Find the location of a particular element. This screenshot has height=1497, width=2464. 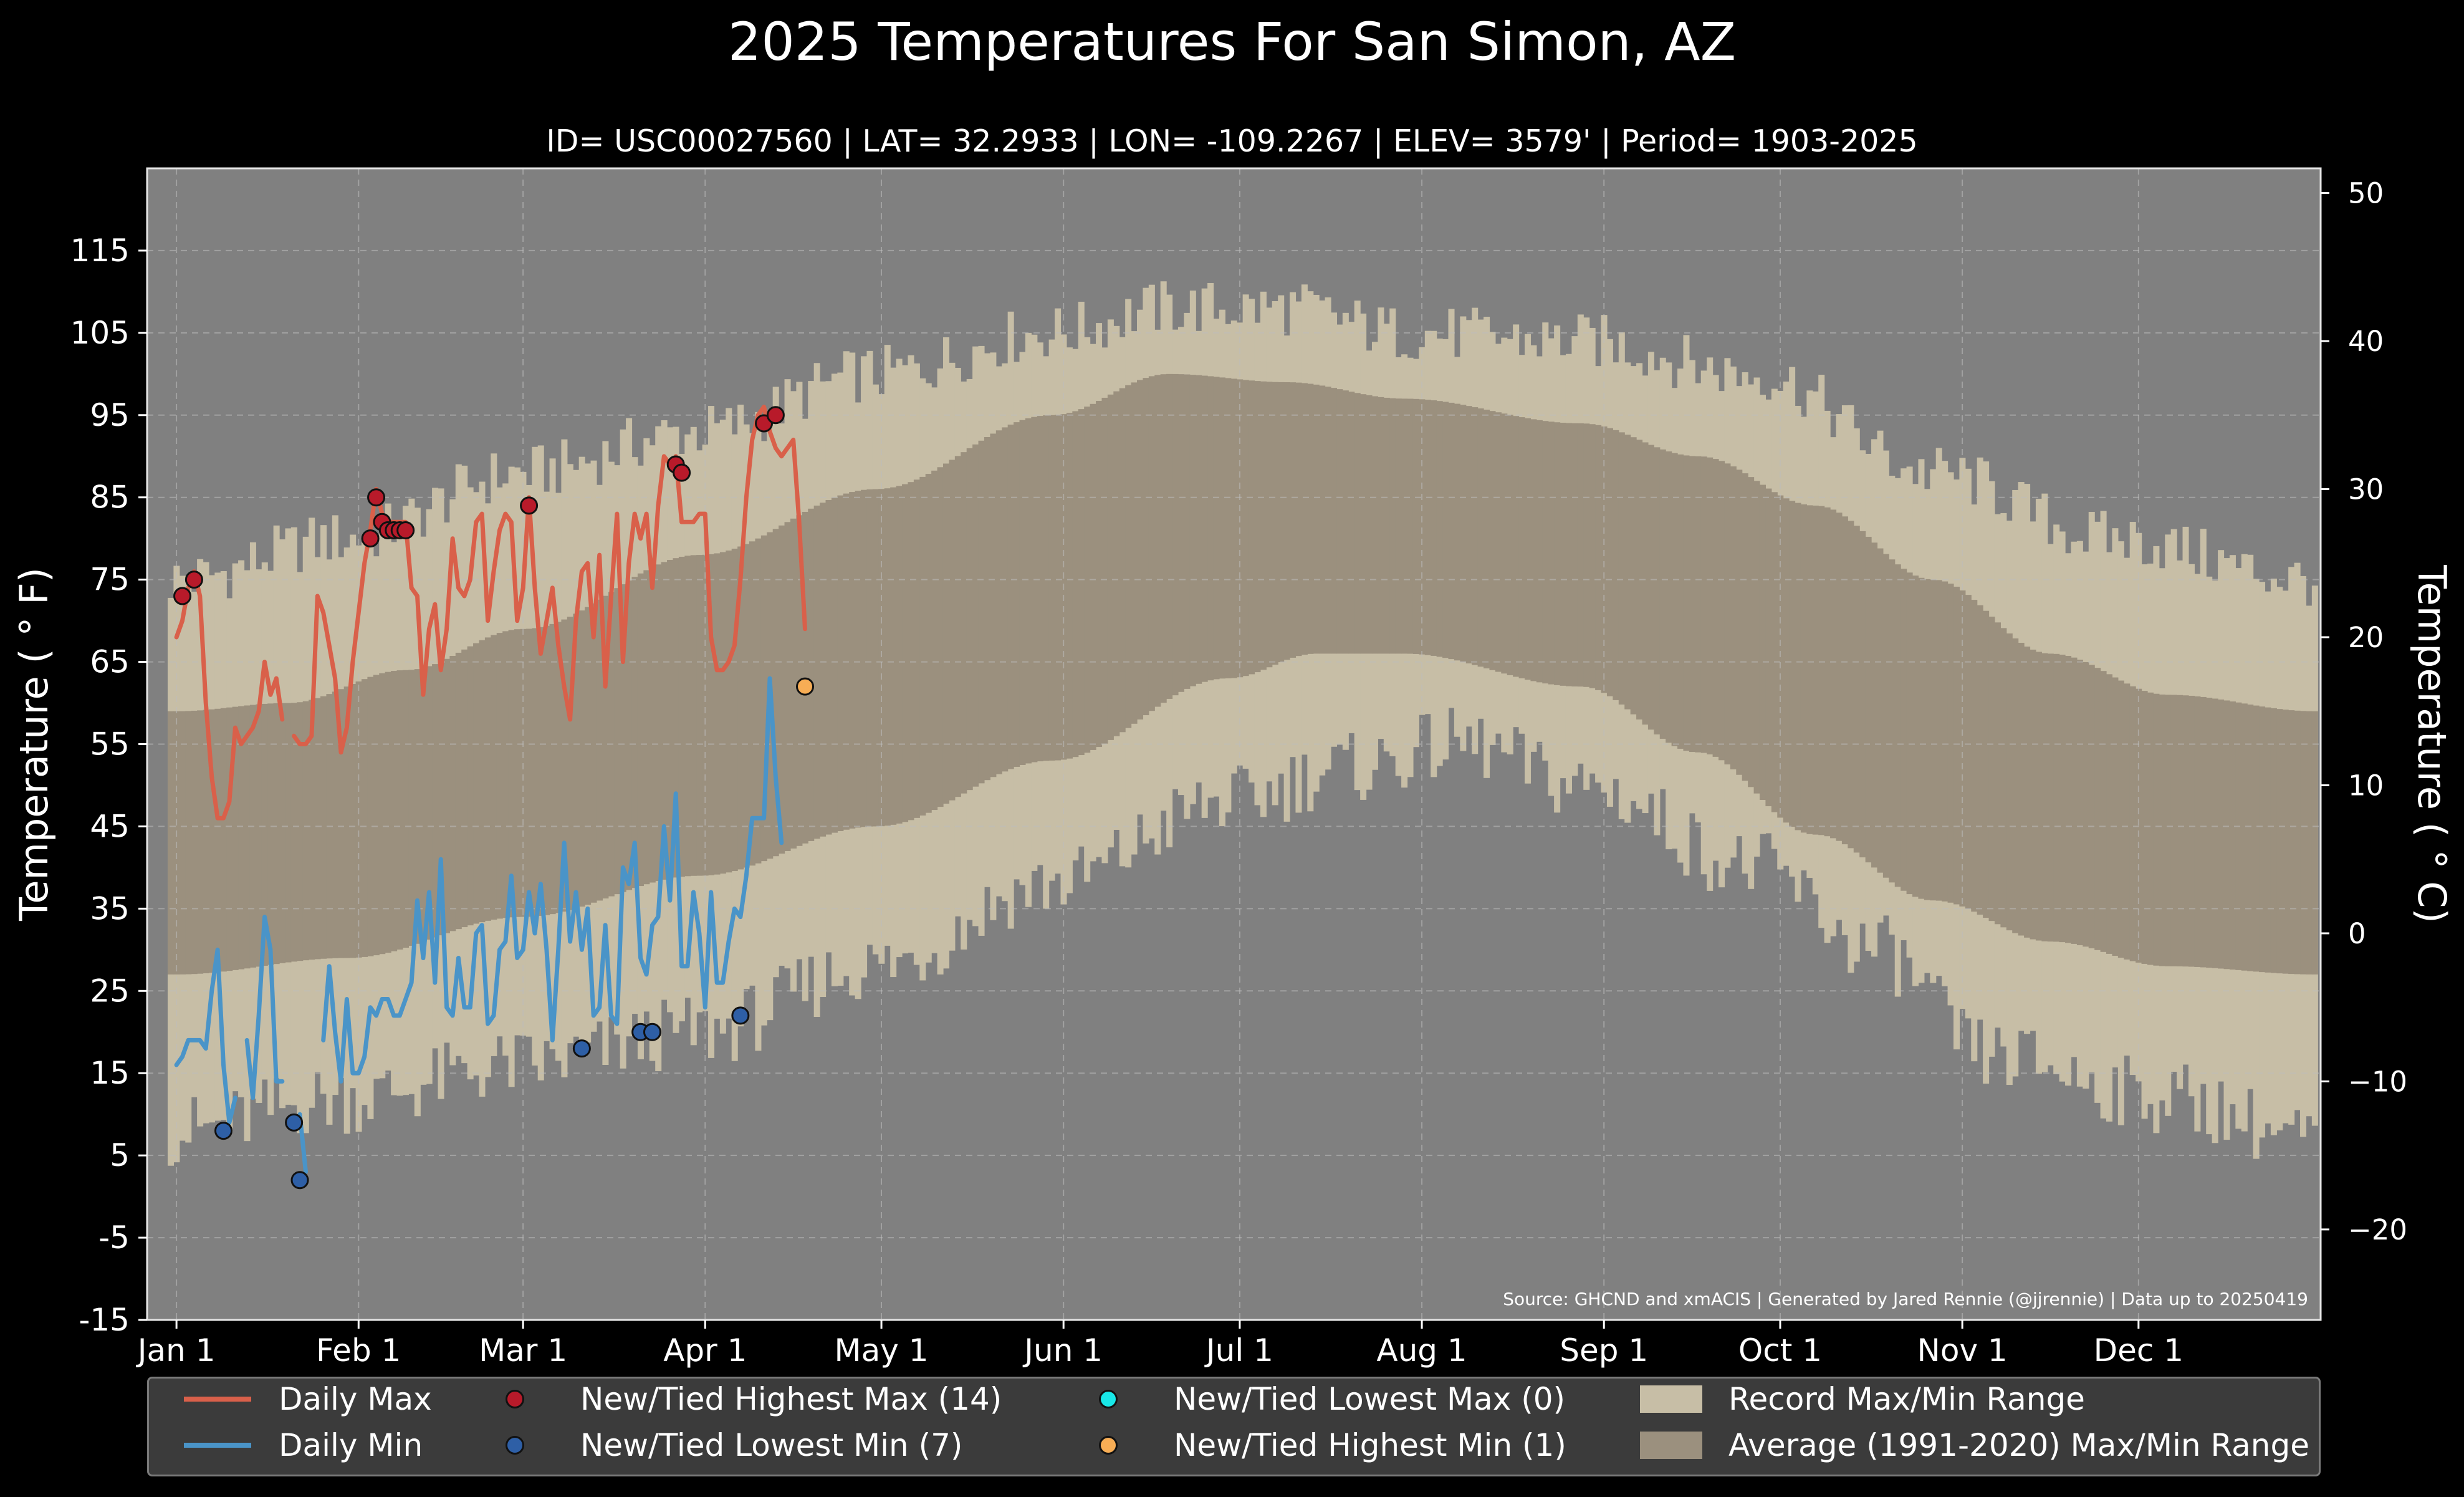

y-tick-label-f: 35 is located at coordinates (110, 908).